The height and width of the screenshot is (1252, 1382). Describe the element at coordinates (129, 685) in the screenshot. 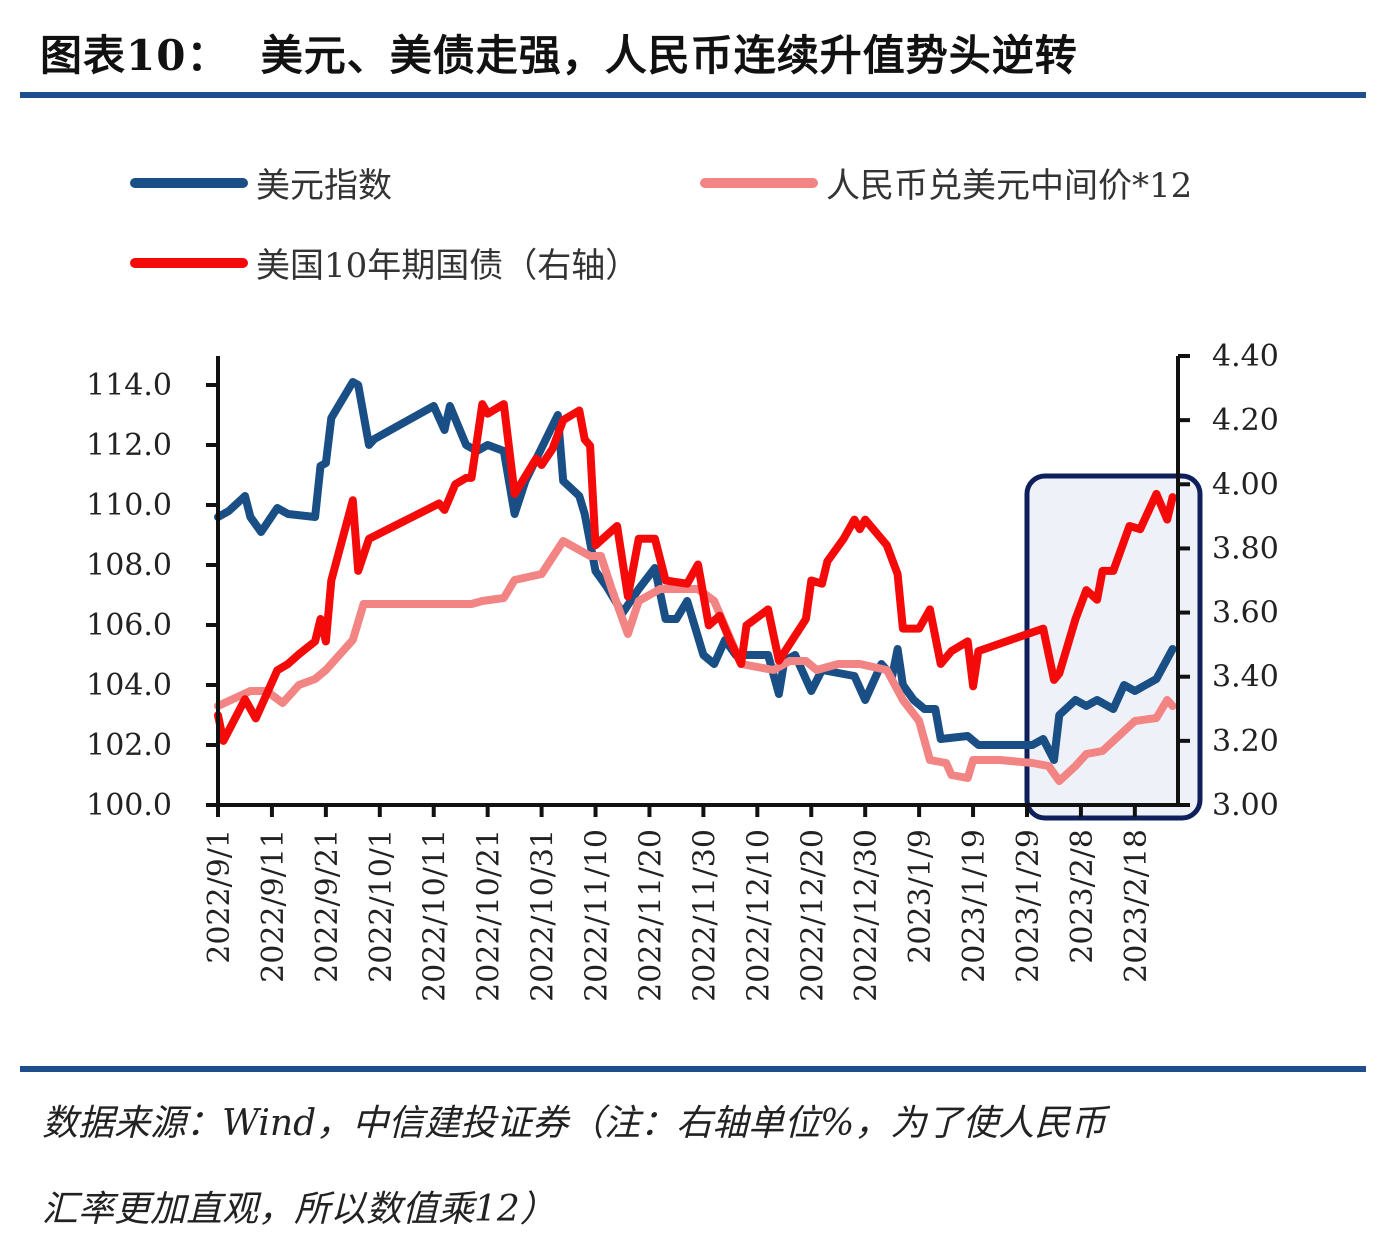

I see `left-axis-tick-label: 104.0` at that location.